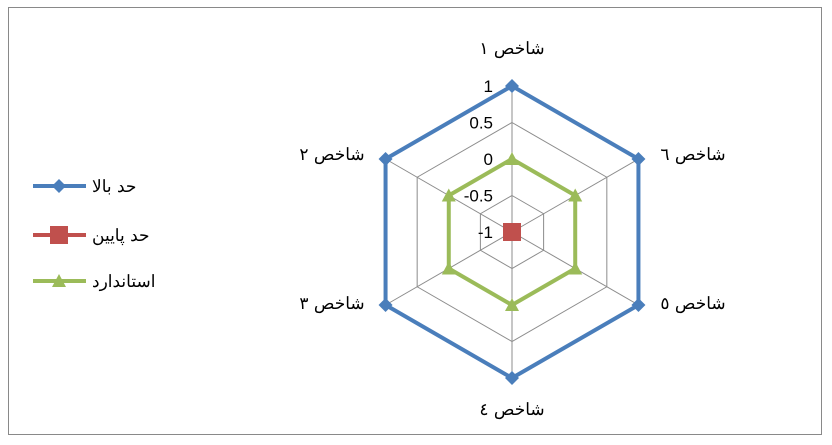 Image resolution: width=832 pixels, height=445 pixels. Describe the element at coordinates (692, 304) in the screenshot. I see `category-label: شاخص ٥` at that location.